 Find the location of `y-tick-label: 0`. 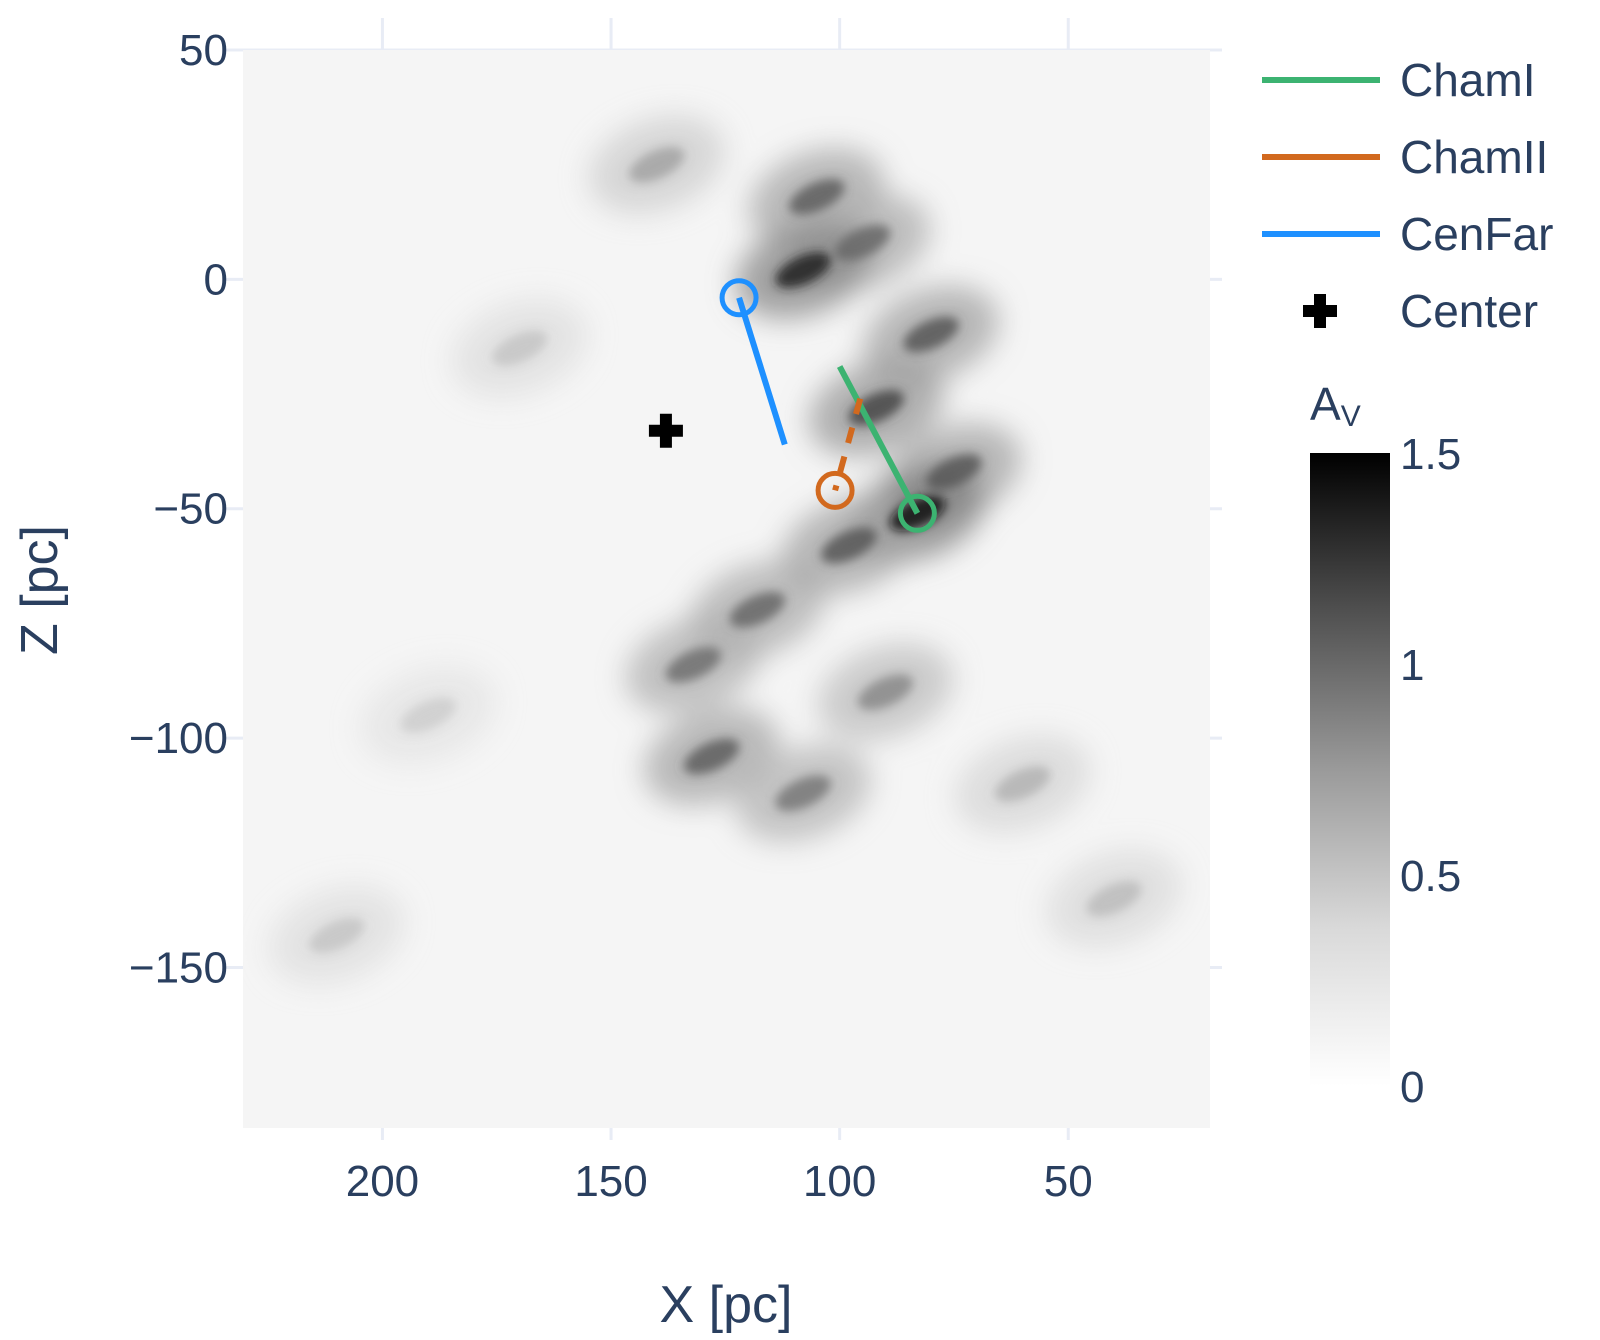

y-tick-label: 0 is located at coordinates (216, 279).